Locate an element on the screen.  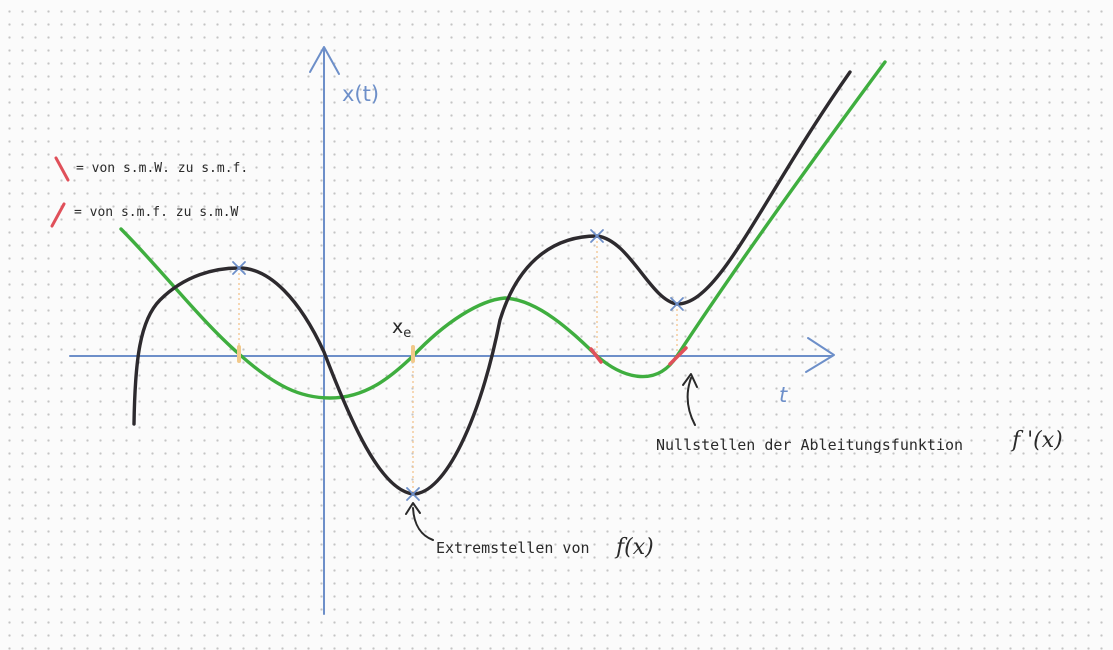
zero-mark-3-red is located at coordinates (596, 355).